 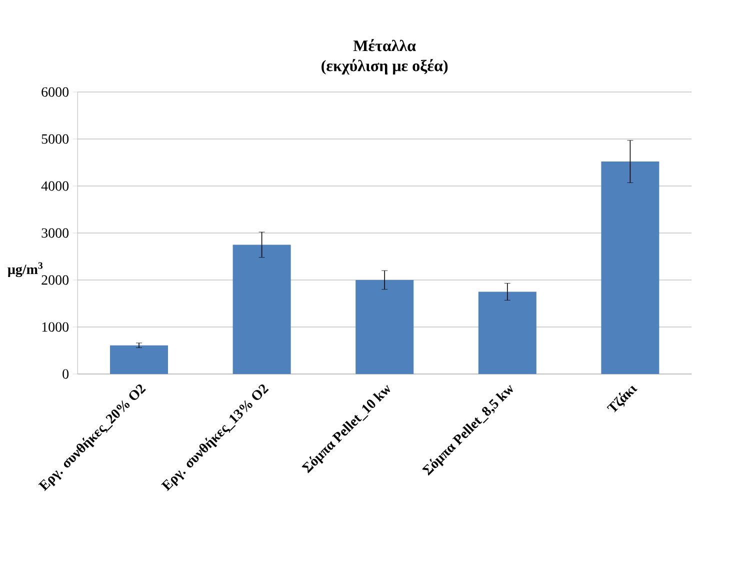 What do you see at coordinates (55, 280) in the screenshot?
I see `y-tick-label: 2000` at bounding box center [55, 280].